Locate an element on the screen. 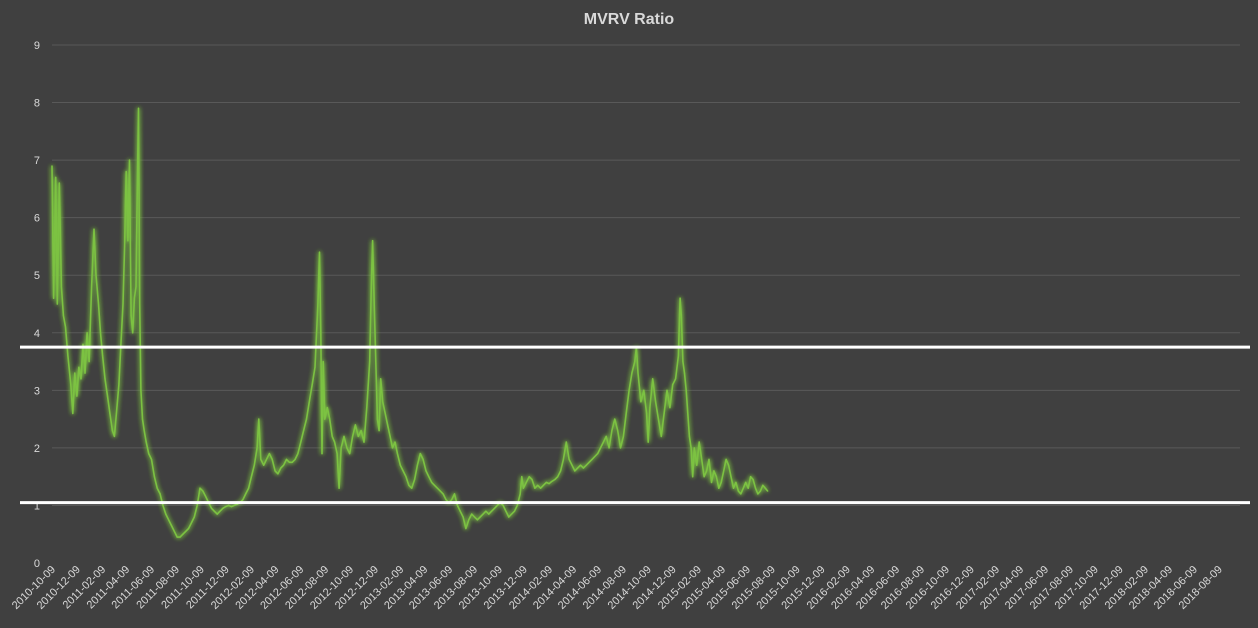 The height and width of the screenshot is (628, 1258). y-tick-label: 2 is located at coordinates (37, 449).